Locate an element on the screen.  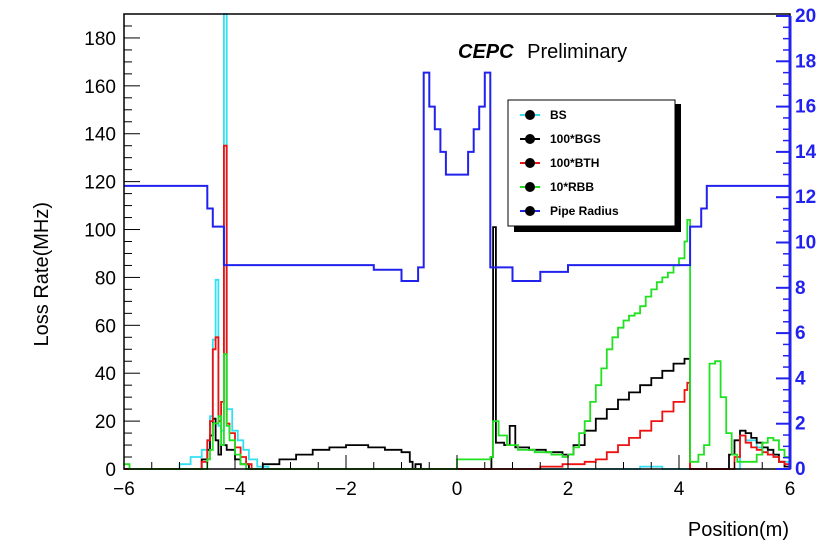
legend-label: 100*BGS is located at coordinates (575, 139).